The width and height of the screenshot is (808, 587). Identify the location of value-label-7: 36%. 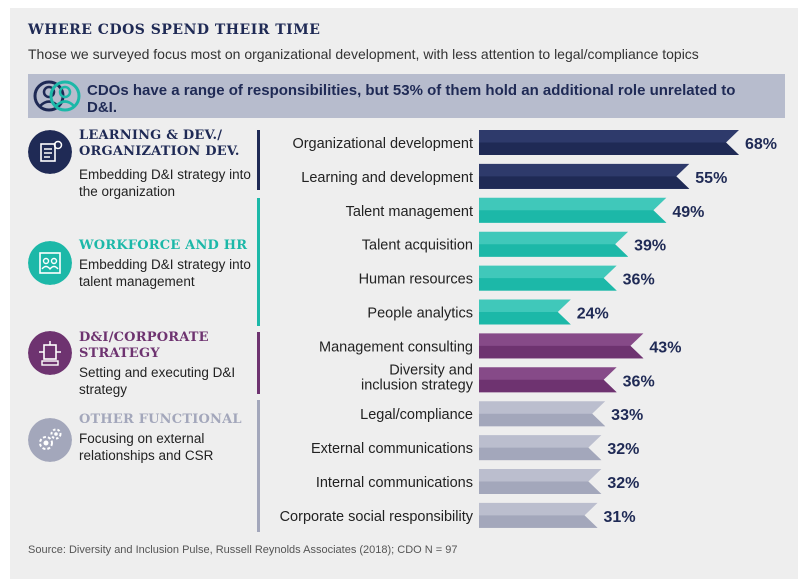
(639, 381).